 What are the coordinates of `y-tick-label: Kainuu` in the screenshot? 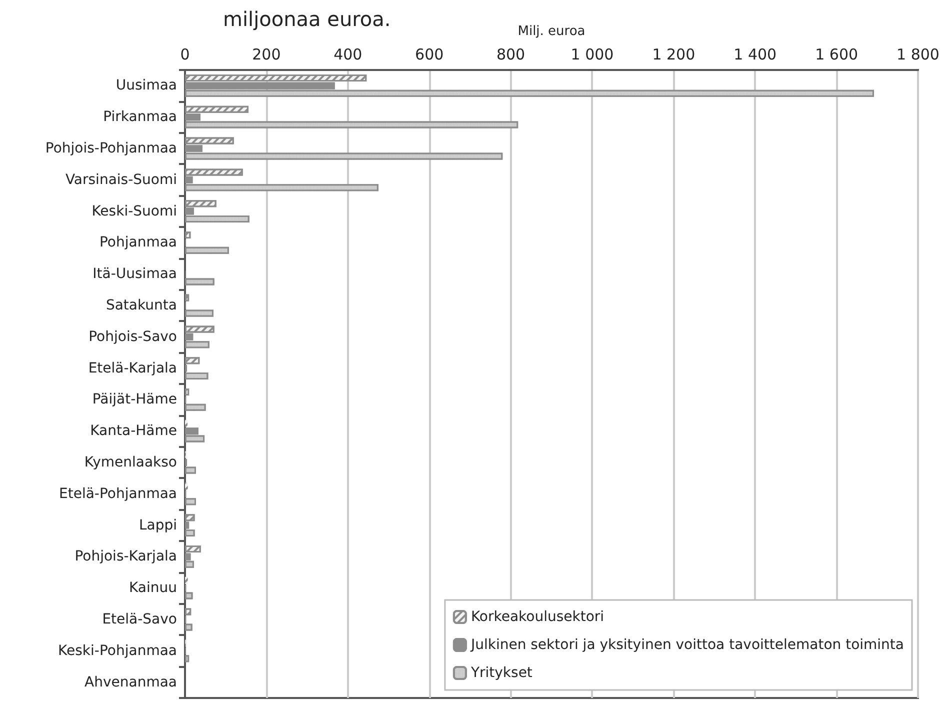 It's located at (152, 588).